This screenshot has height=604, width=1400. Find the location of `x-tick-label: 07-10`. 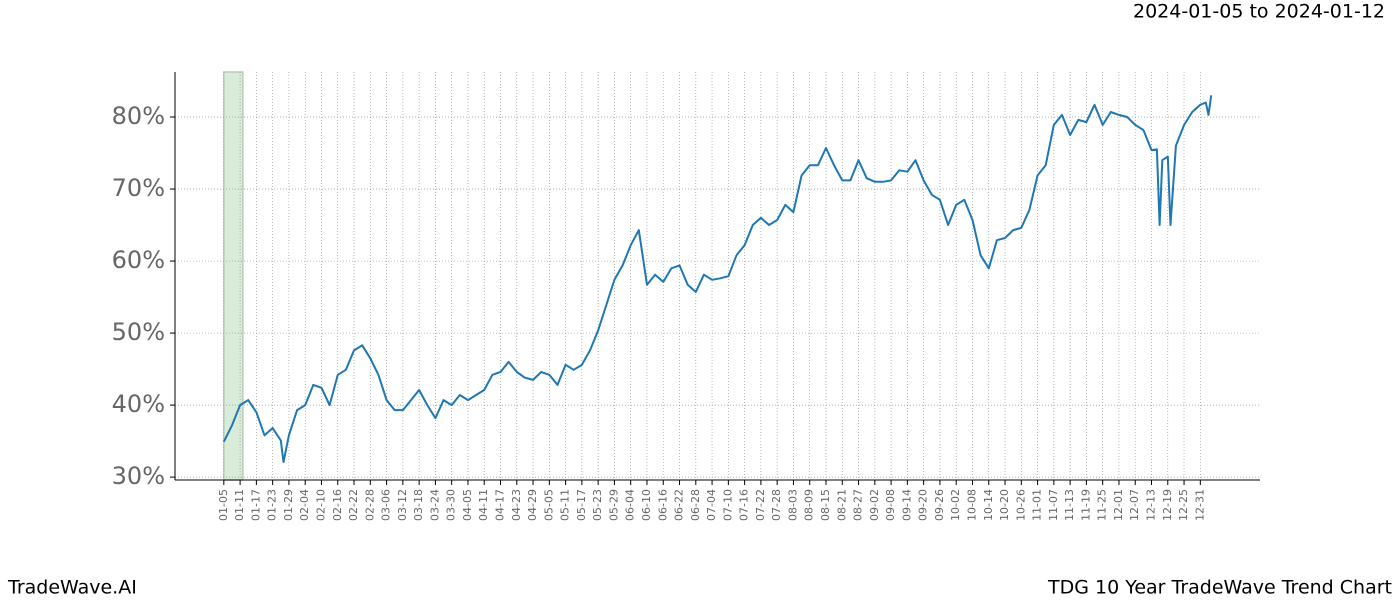

x-tick-label: 07-10 is located at coordinates (727, 505).